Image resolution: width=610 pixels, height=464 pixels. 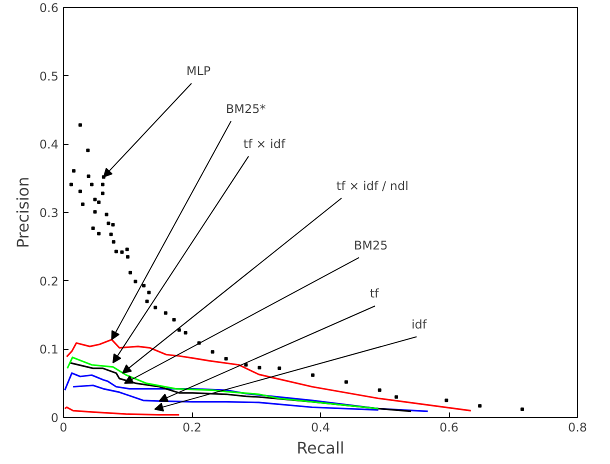 What do you see at coordinates (375, 293) in the screenshot?
I see `annotation: tf` at bounding box center [375, 293].